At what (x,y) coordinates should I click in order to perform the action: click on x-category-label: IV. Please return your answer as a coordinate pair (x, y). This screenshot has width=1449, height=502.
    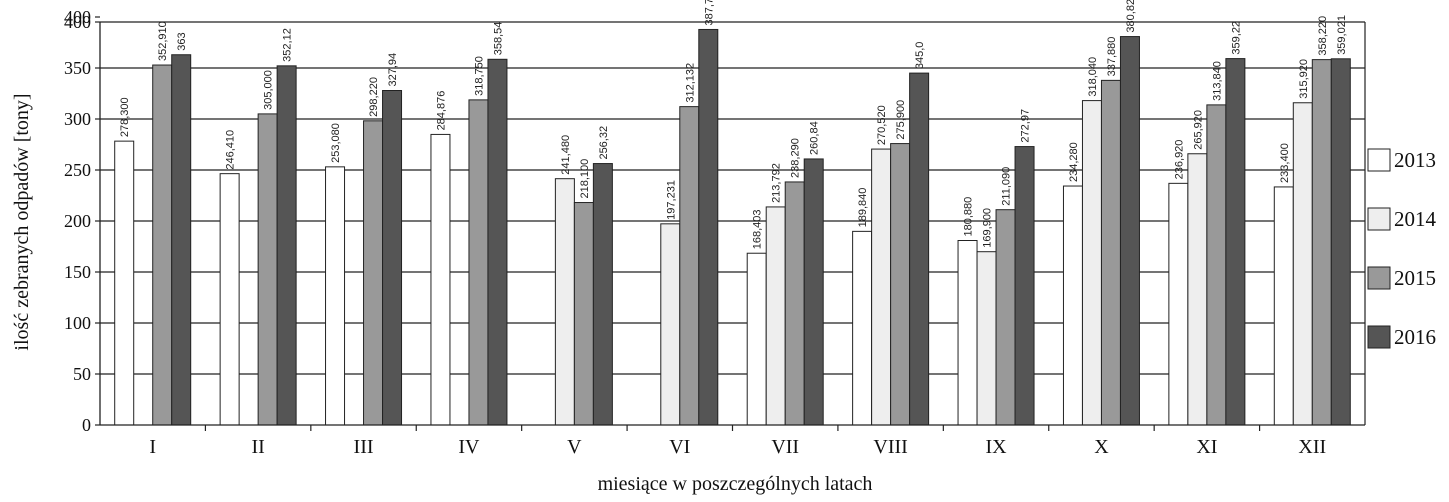
    Looking at the image, I should click on (469, 447).